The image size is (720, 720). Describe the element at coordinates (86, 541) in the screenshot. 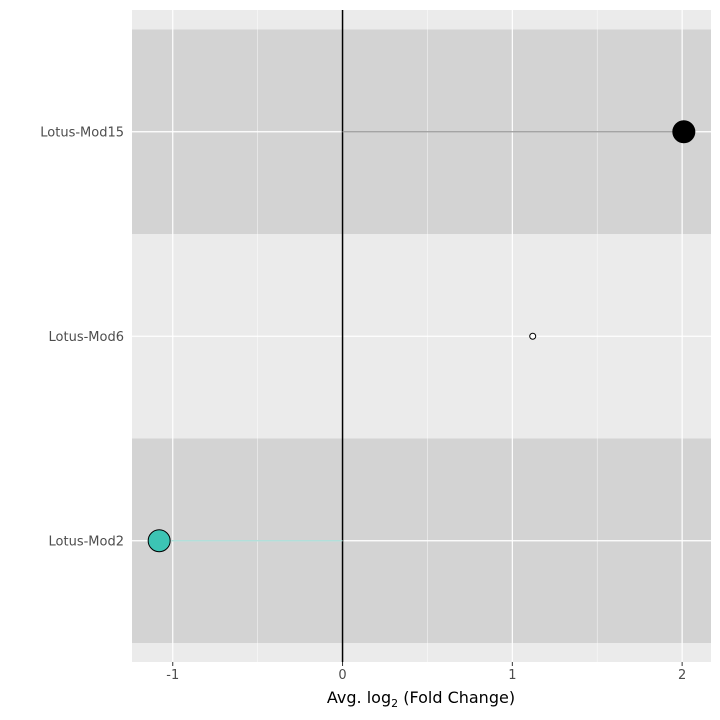

I see `y-tick-label: Lotus-Mod2` at that location.